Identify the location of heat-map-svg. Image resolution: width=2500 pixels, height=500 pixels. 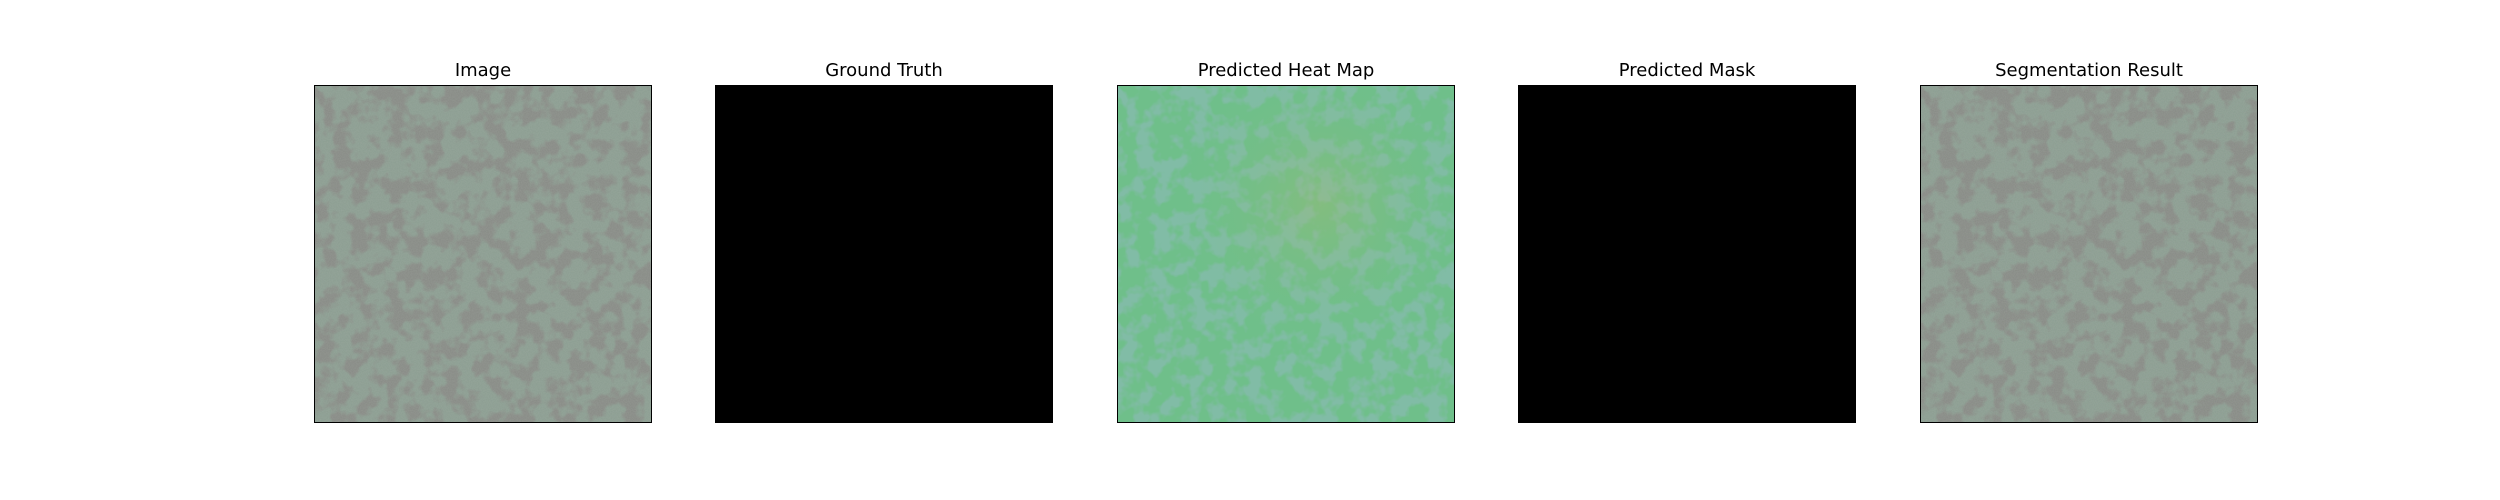
(1286, 254).